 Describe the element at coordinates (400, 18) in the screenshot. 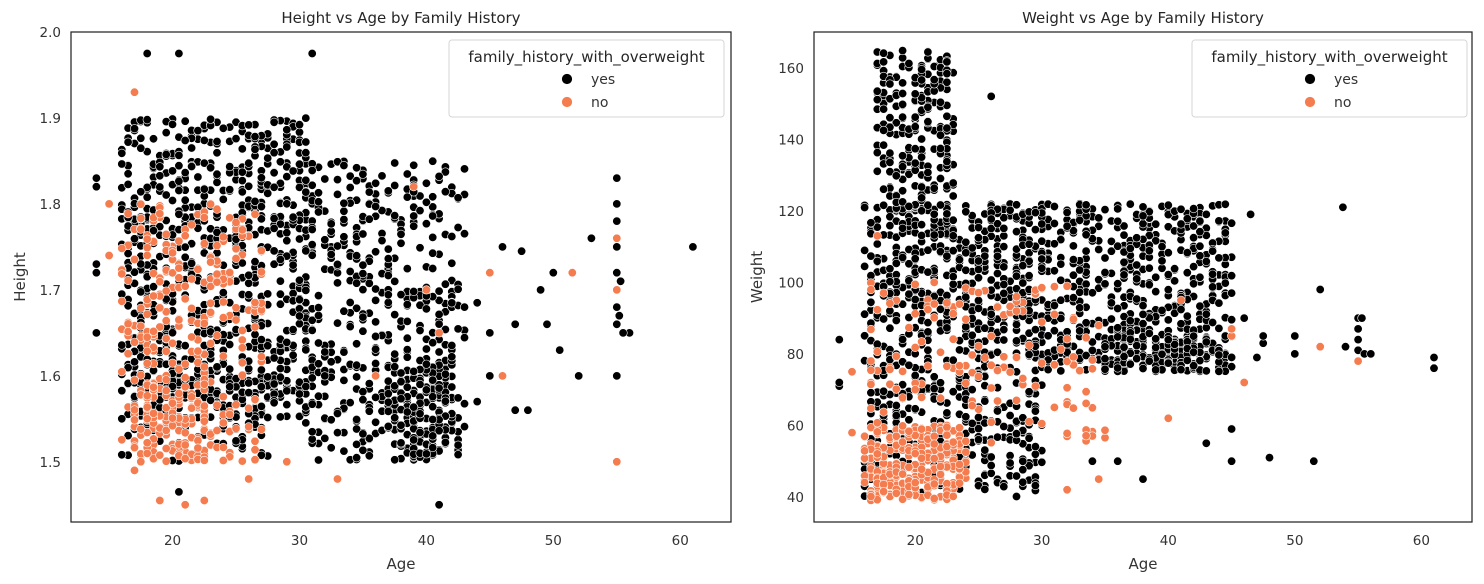

I see `chart-title: Height vs Age by Family History` at that location.